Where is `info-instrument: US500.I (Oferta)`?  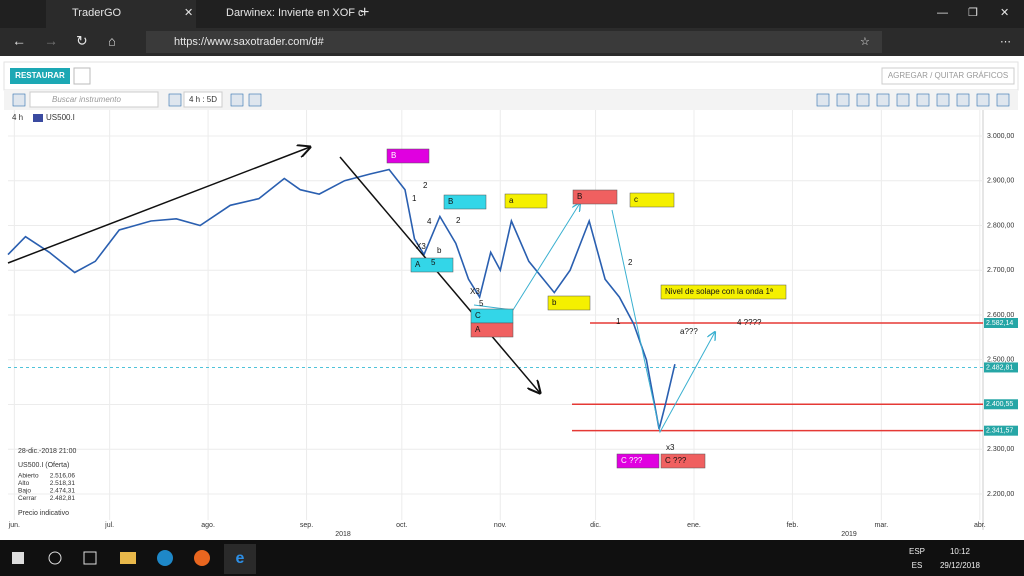 info-instrument: US500.I (Oferta) is located at coordinates (43, 465).